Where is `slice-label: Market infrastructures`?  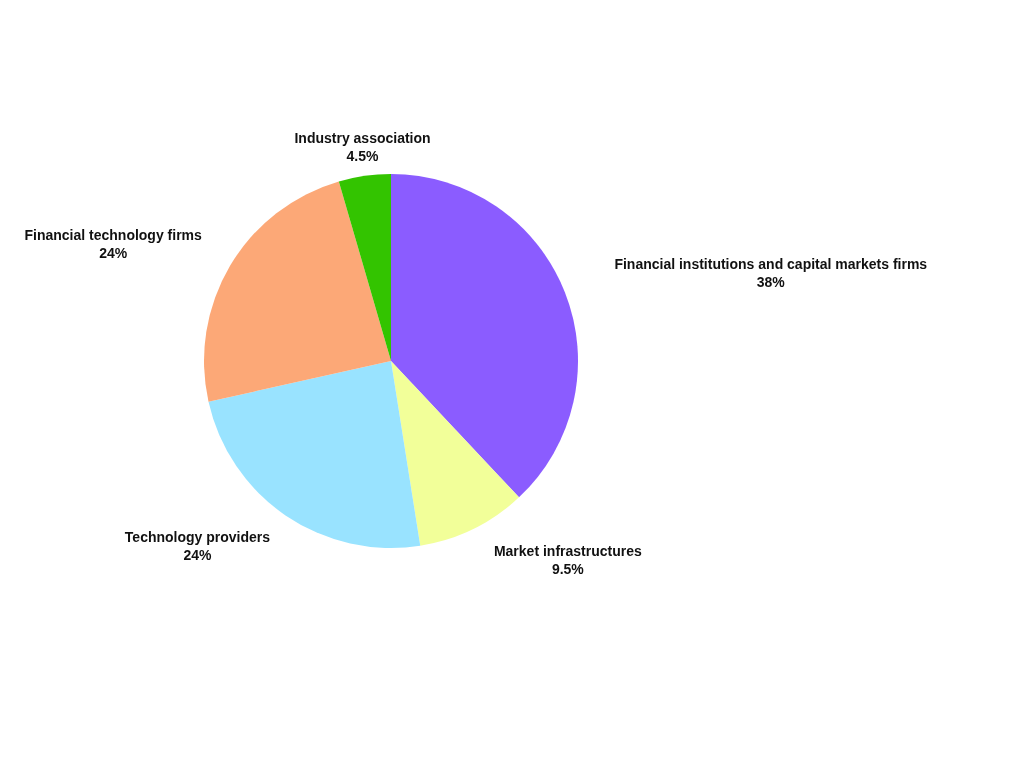
slice-label: Market infrastructures is located at coordinates (567, 551).